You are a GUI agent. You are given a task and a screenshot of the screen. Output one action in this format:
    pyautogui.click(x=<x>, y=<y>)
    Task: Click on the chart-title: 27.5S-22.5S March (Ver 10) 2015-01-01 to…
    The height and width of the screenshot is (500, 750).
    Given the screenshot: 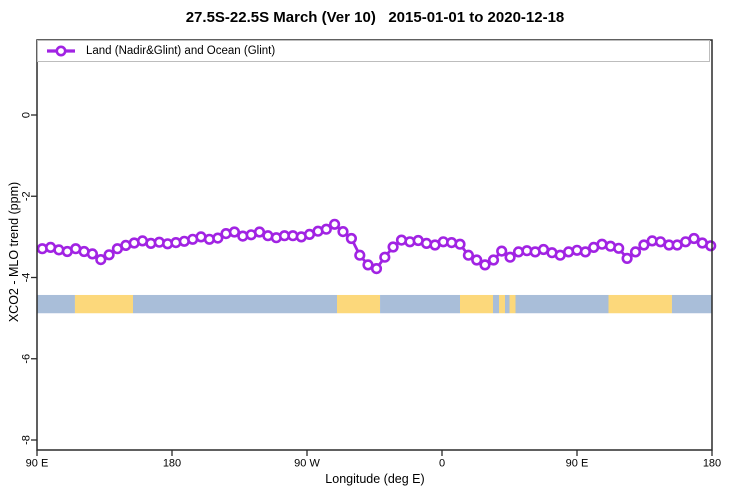 What is the action you would take?
    pyautogui.click(x=375, y=17)
    